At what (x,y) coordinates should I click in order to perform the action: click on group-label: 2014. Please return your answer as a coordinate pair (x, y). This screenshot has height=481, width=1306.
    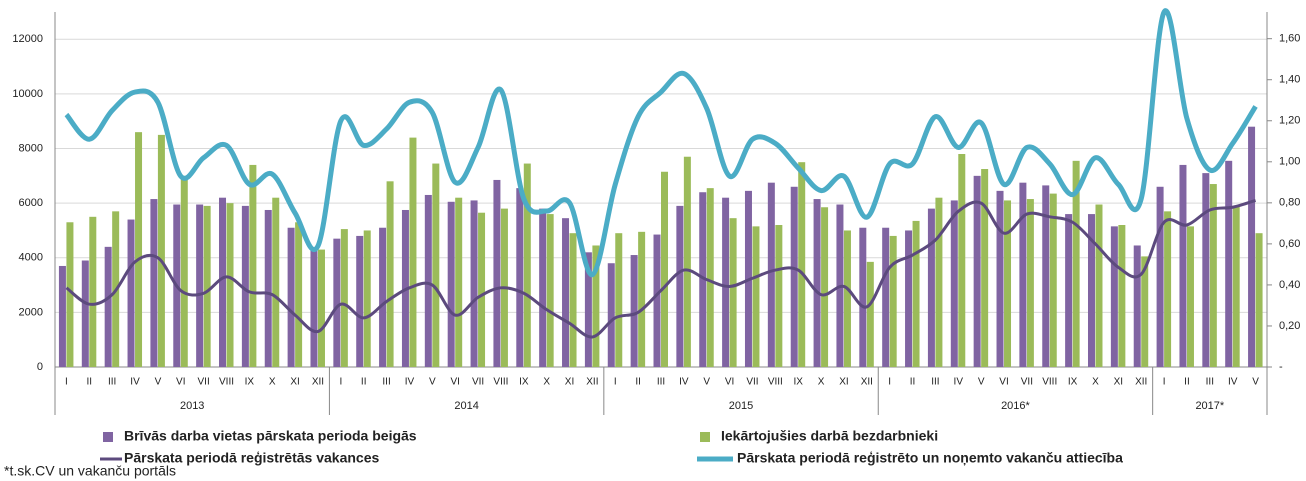
    Looking at the image, I should click on (466, 406).